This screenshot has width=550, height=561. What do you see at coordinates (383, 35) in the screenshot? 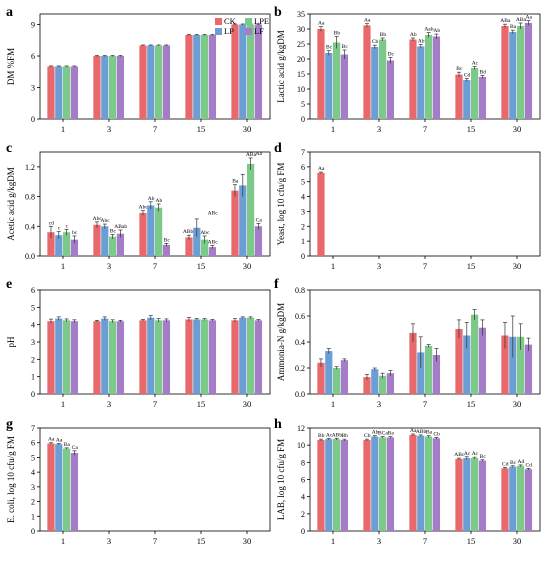
I see `data-label: Bb` at bounding box center [383, 35].